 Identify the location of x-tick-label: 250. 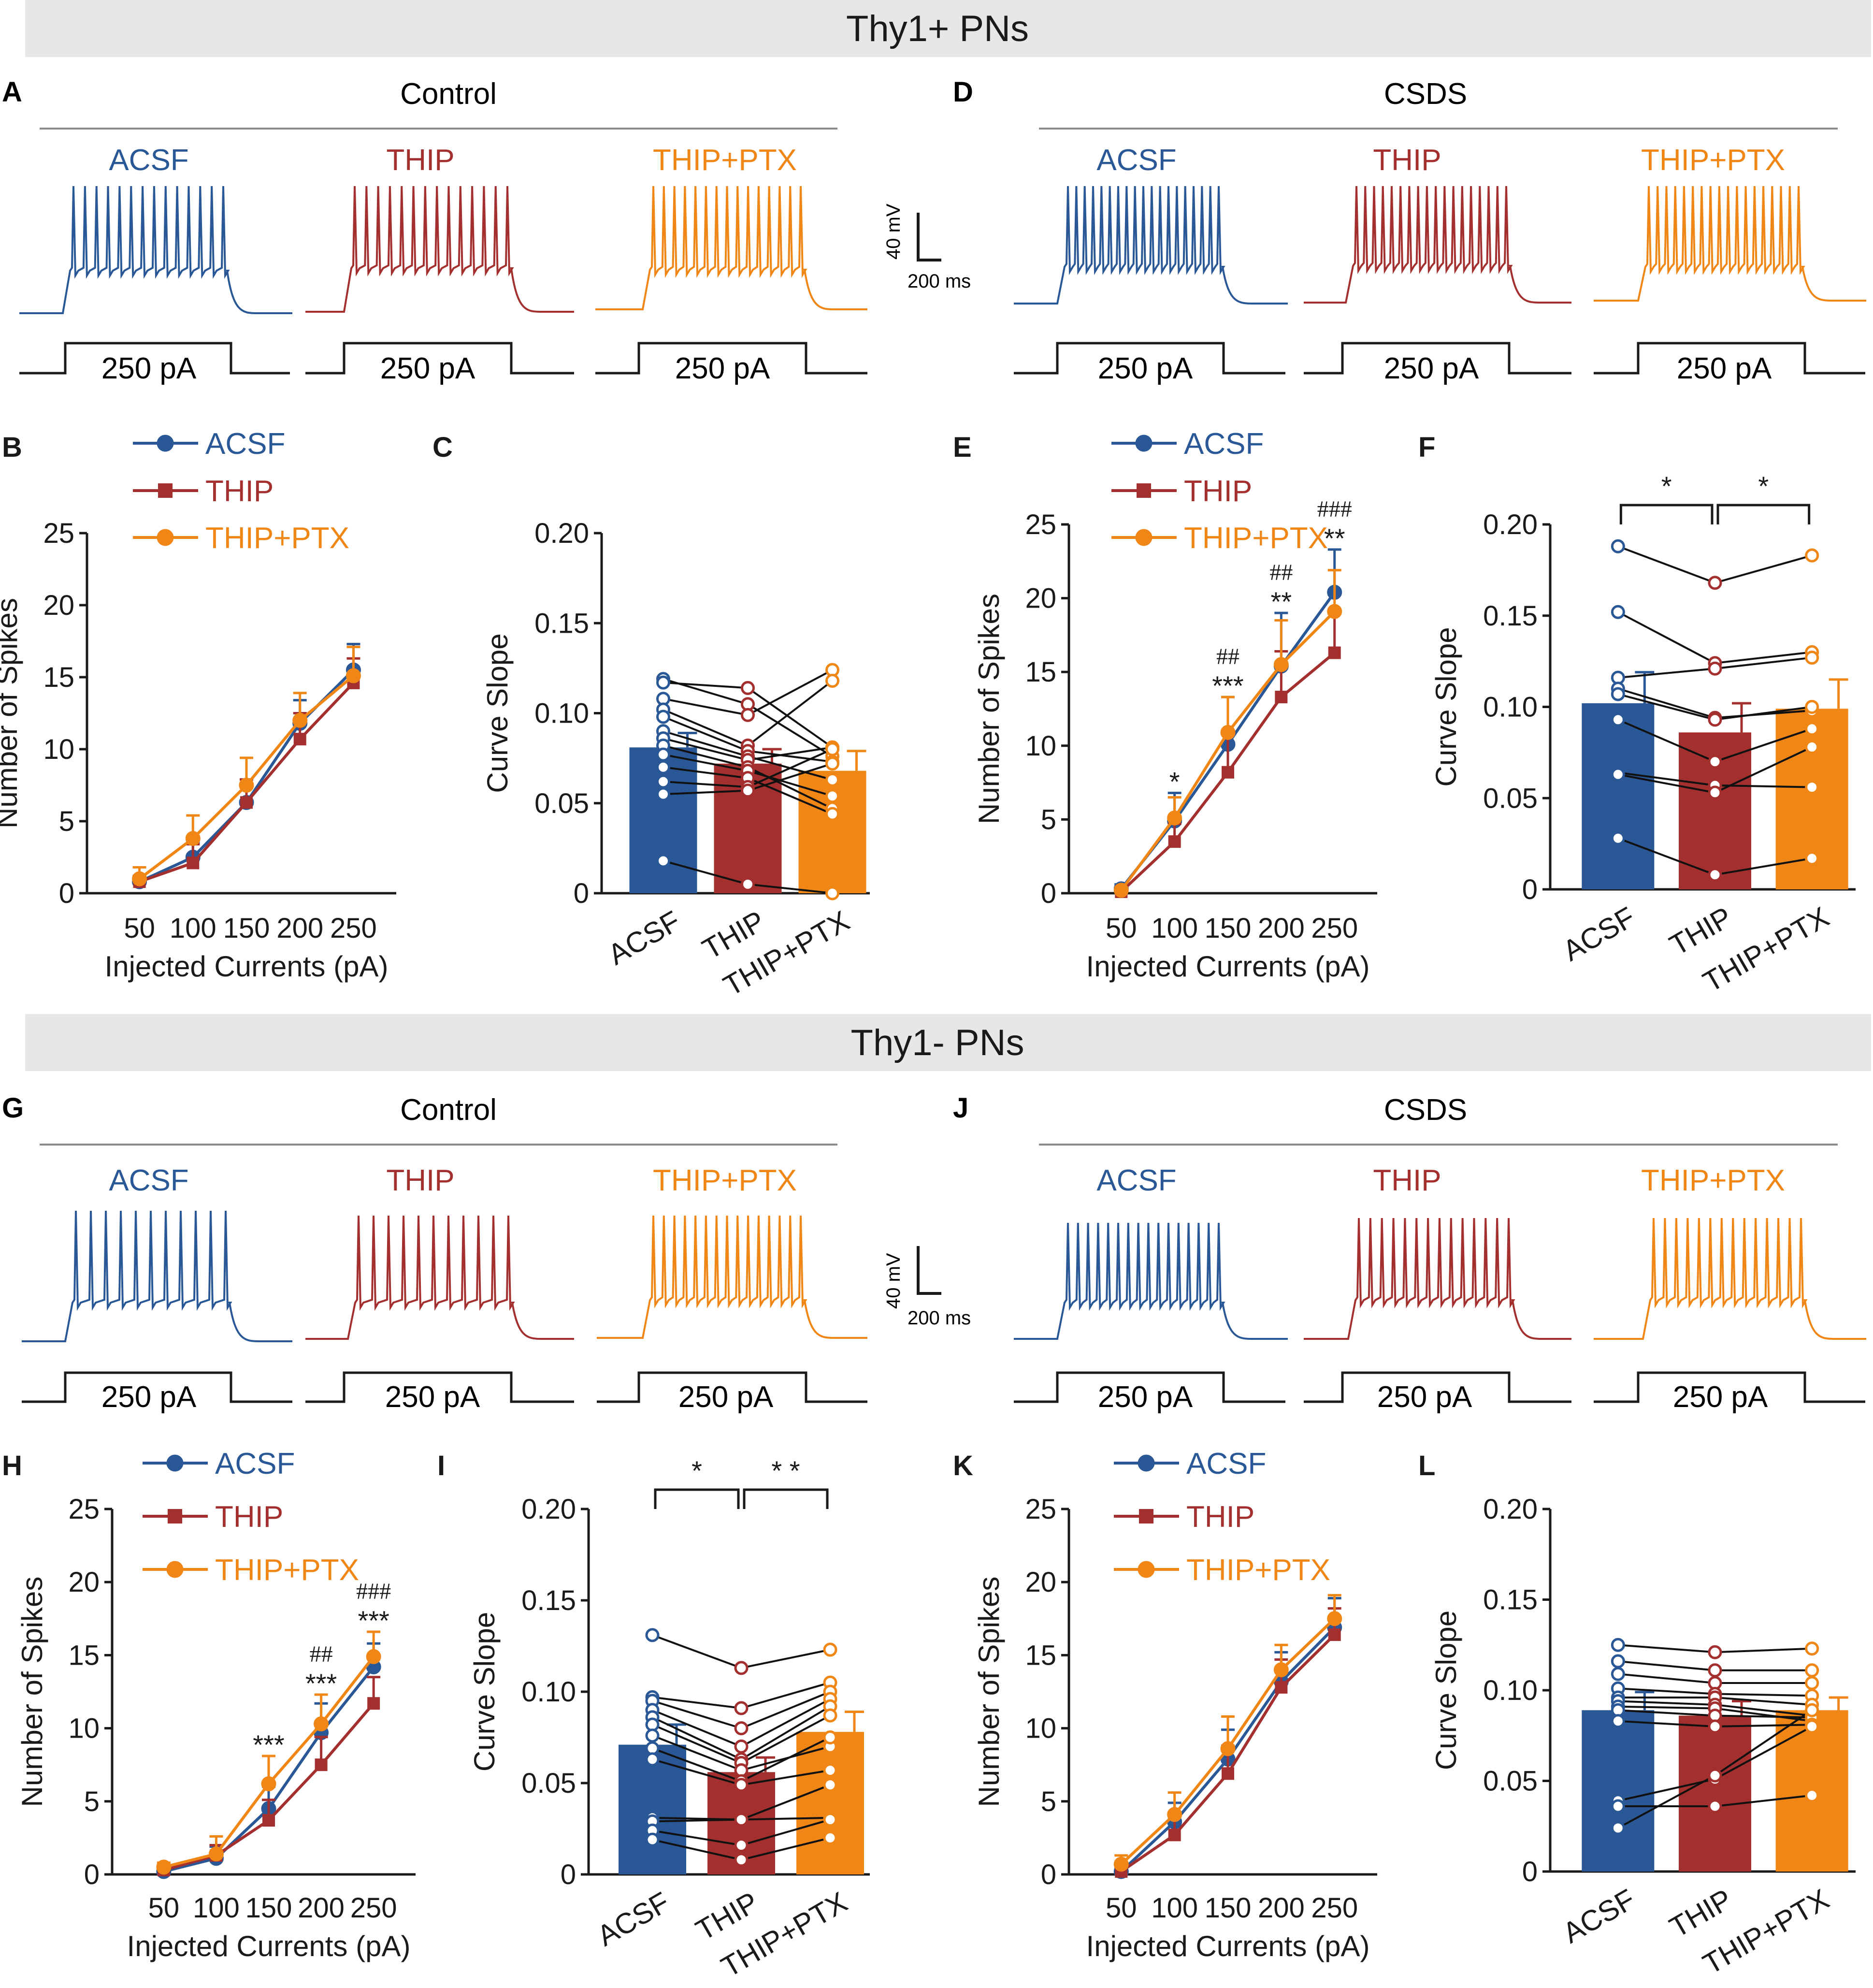
(373, 1908).